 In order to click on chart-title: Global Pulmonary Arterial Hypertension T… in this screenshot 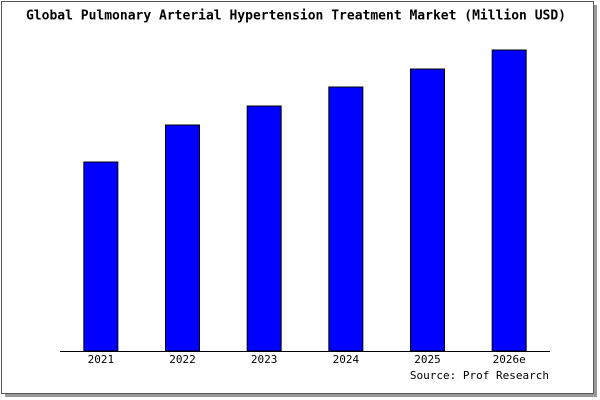, I will do `click(296, 16)`.